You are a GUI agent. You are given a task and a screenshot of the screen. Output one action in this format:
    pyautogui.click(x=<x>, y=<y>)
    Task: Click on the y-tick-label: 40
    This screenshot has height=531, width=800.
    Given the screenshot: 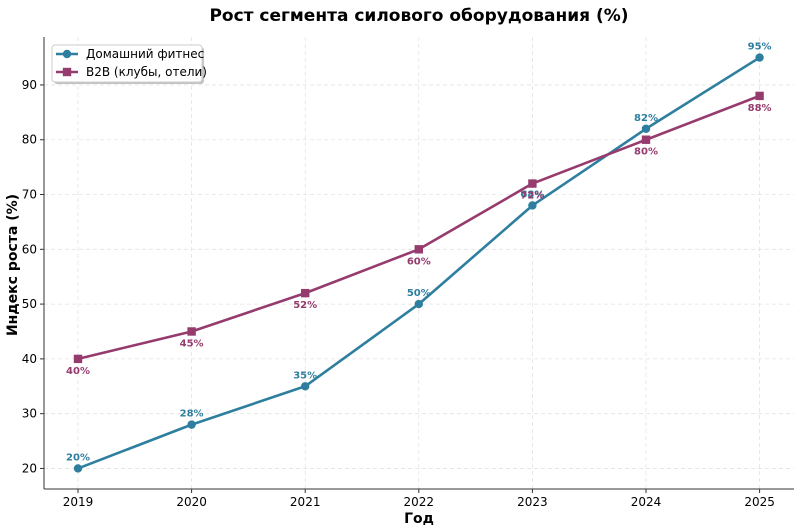 What is the action you would take?
    pyautogui.click(x=29, y=359)
    